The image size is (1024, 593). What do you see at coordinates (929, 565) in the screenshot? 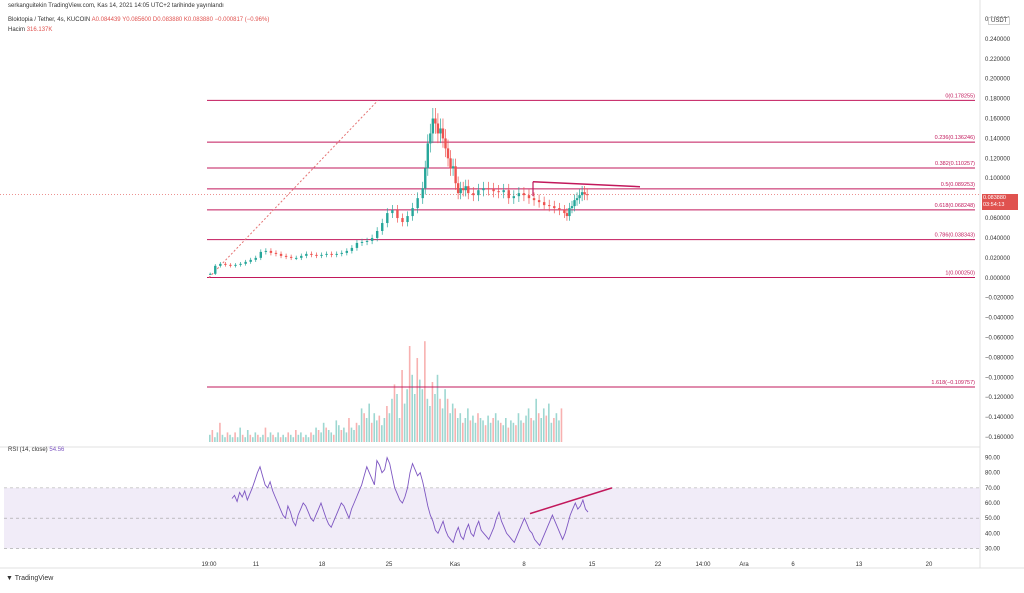
I see `time-axis-tick: 20` at bounding box center [929, 565].